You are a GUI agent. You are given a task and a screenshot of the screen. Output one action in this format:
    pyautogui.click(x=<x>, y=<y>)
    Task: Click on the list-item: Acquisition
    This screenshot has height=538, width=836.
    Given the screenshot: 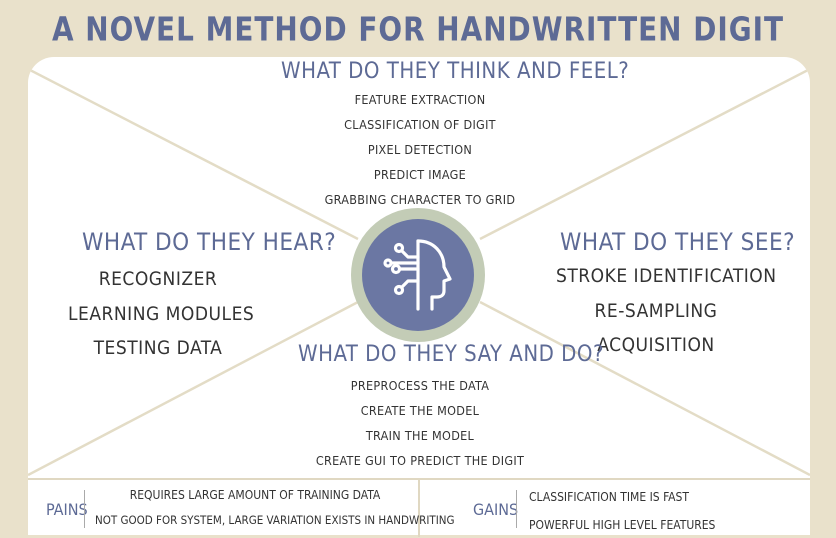 What is the action you would take?
    pyautogui.click(x=656, y=345)
    